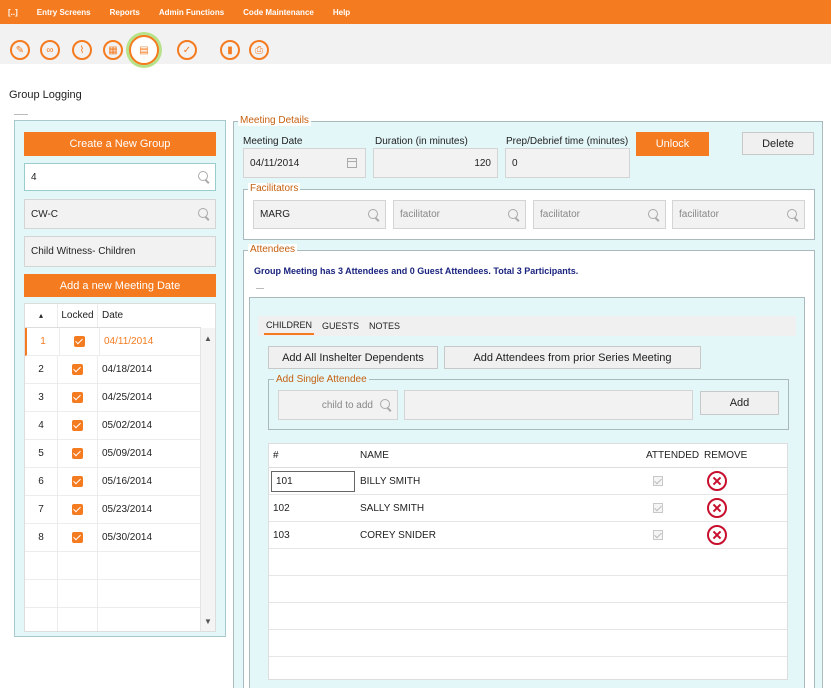 This screenshot has height=688, width=831. I want to click on menu-item-admin-functions: Admin Functions, so click(191, 12).